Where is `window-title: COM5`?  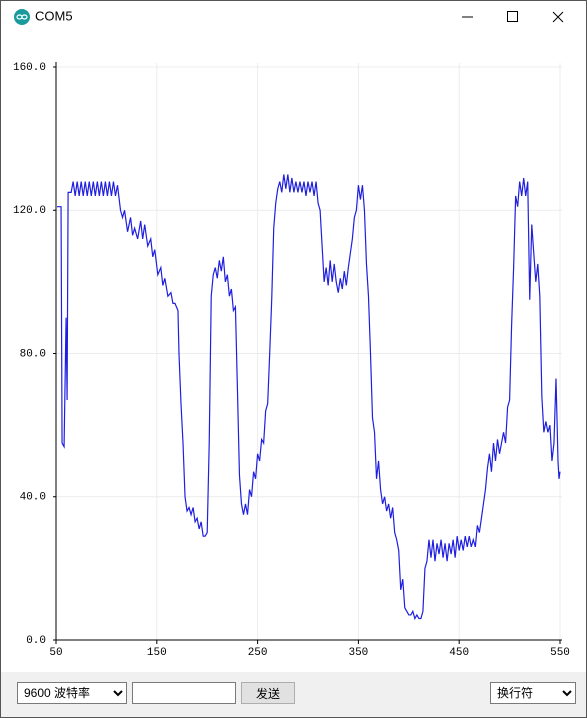
window-title: COM5 is located at coordinates (54, 15).